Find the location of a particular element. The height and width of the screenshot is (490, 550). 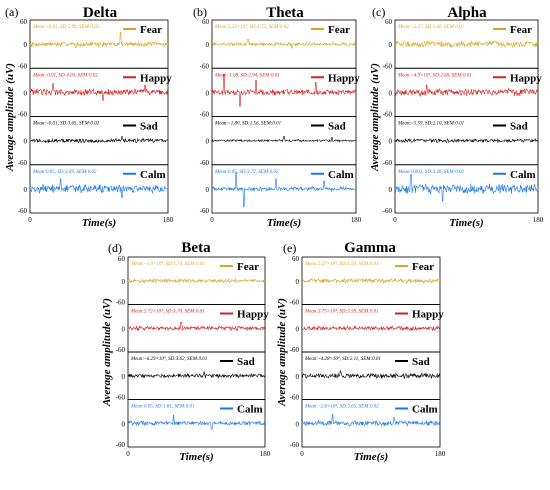

stats-text: Mean:0.05, SD:3.69, SEM:0.02 is located at coordinates (64, 172).